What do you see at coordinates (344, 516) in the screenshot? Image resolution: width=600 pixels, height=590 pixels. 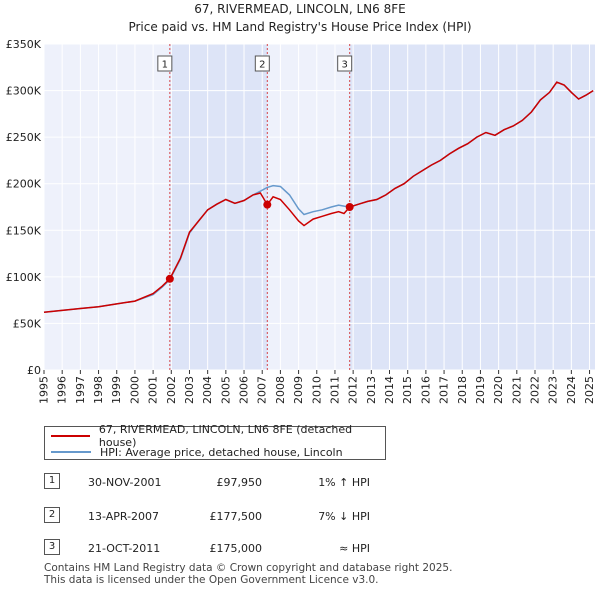 I see `sale-hpi-relation: 7% ↓ HPI` at bounding box center [344, 516].